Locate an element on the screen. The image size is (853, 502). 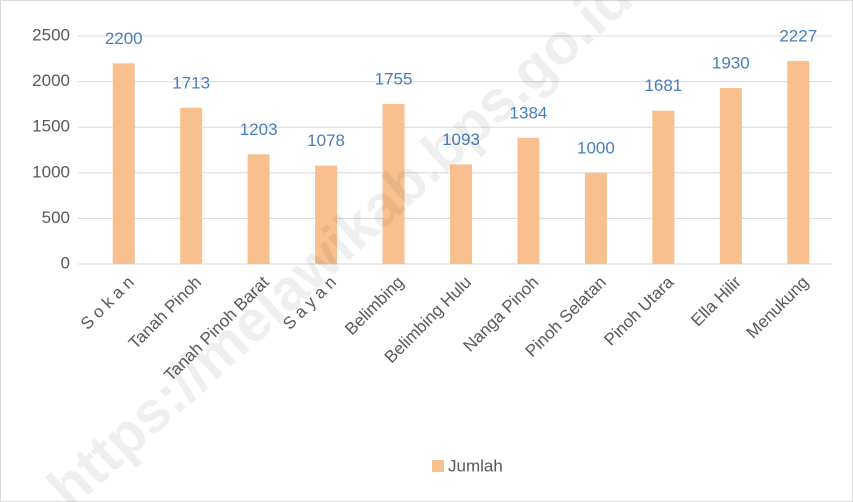
data-label: 1713 is located at coordinates (191, 82).